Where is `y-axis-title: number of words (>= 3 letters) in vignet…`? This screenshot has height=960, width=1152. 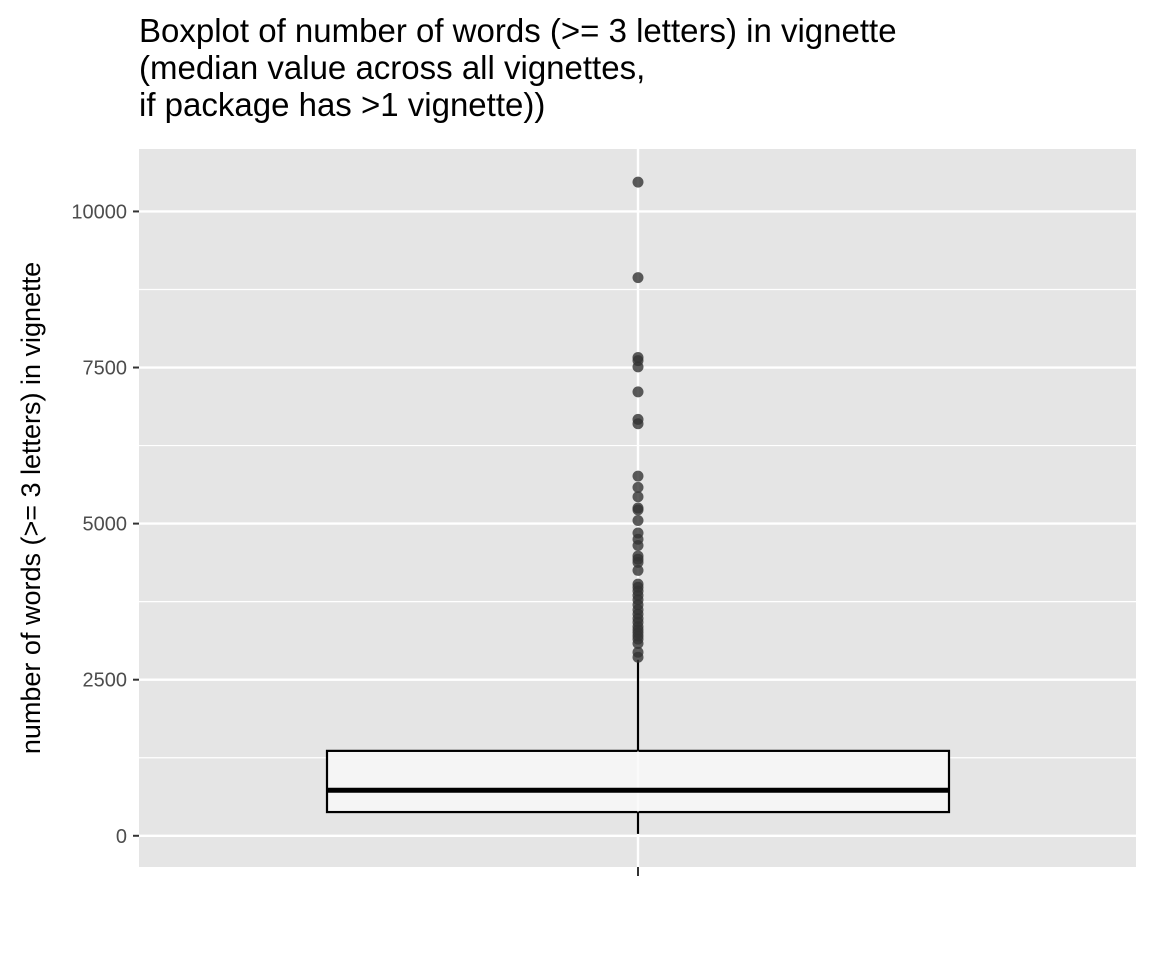 y-axis-title: number of words (>= 3 letters) in vignet… is located at coordinates (31, 508).